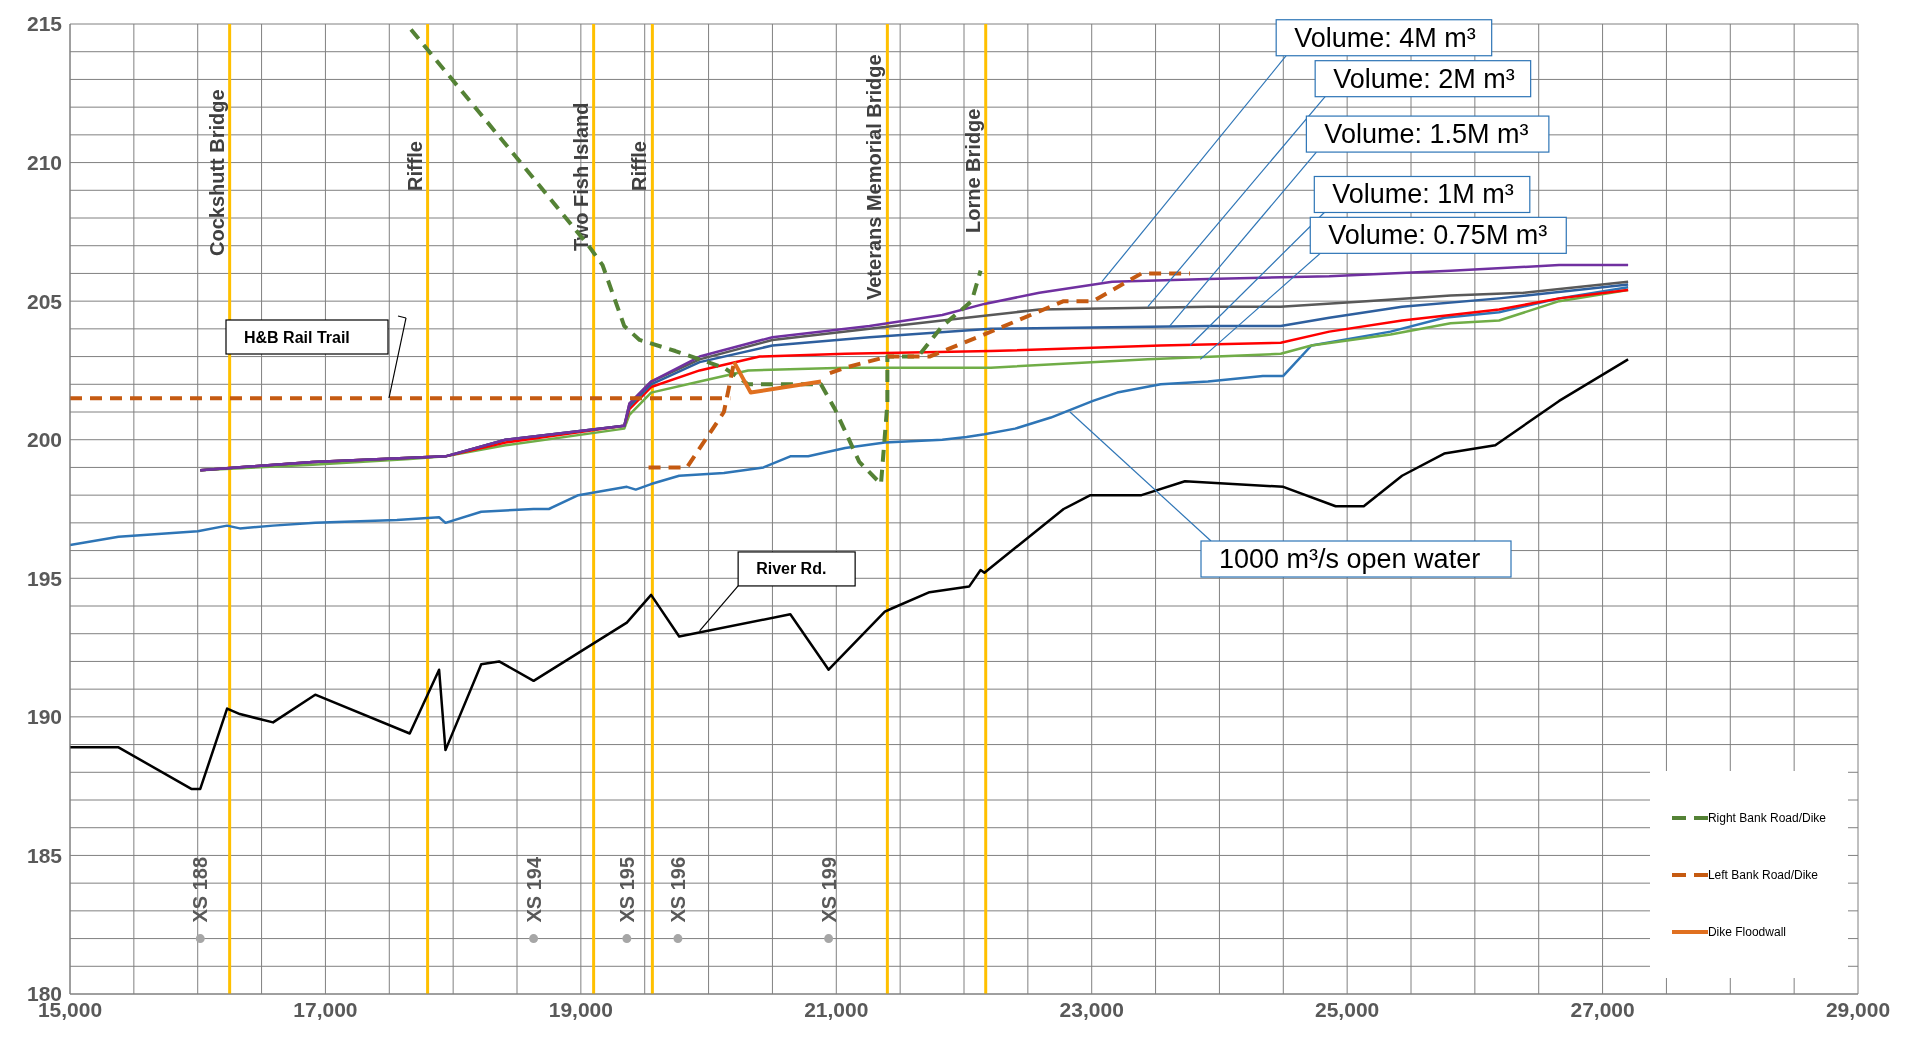 This screenshot has height=1061, width=1907. What do you see at coordinates (297, 337) in the screenshot?
I see `annotation: H&B Rail Trail` at bounding box center [297, 337].